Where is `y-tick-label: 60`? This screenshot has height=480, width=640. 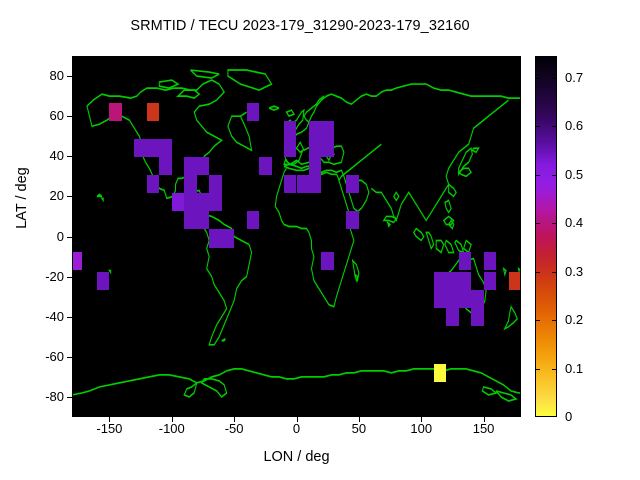
y-tick-label: 60 is located at coordinates (56, 116).